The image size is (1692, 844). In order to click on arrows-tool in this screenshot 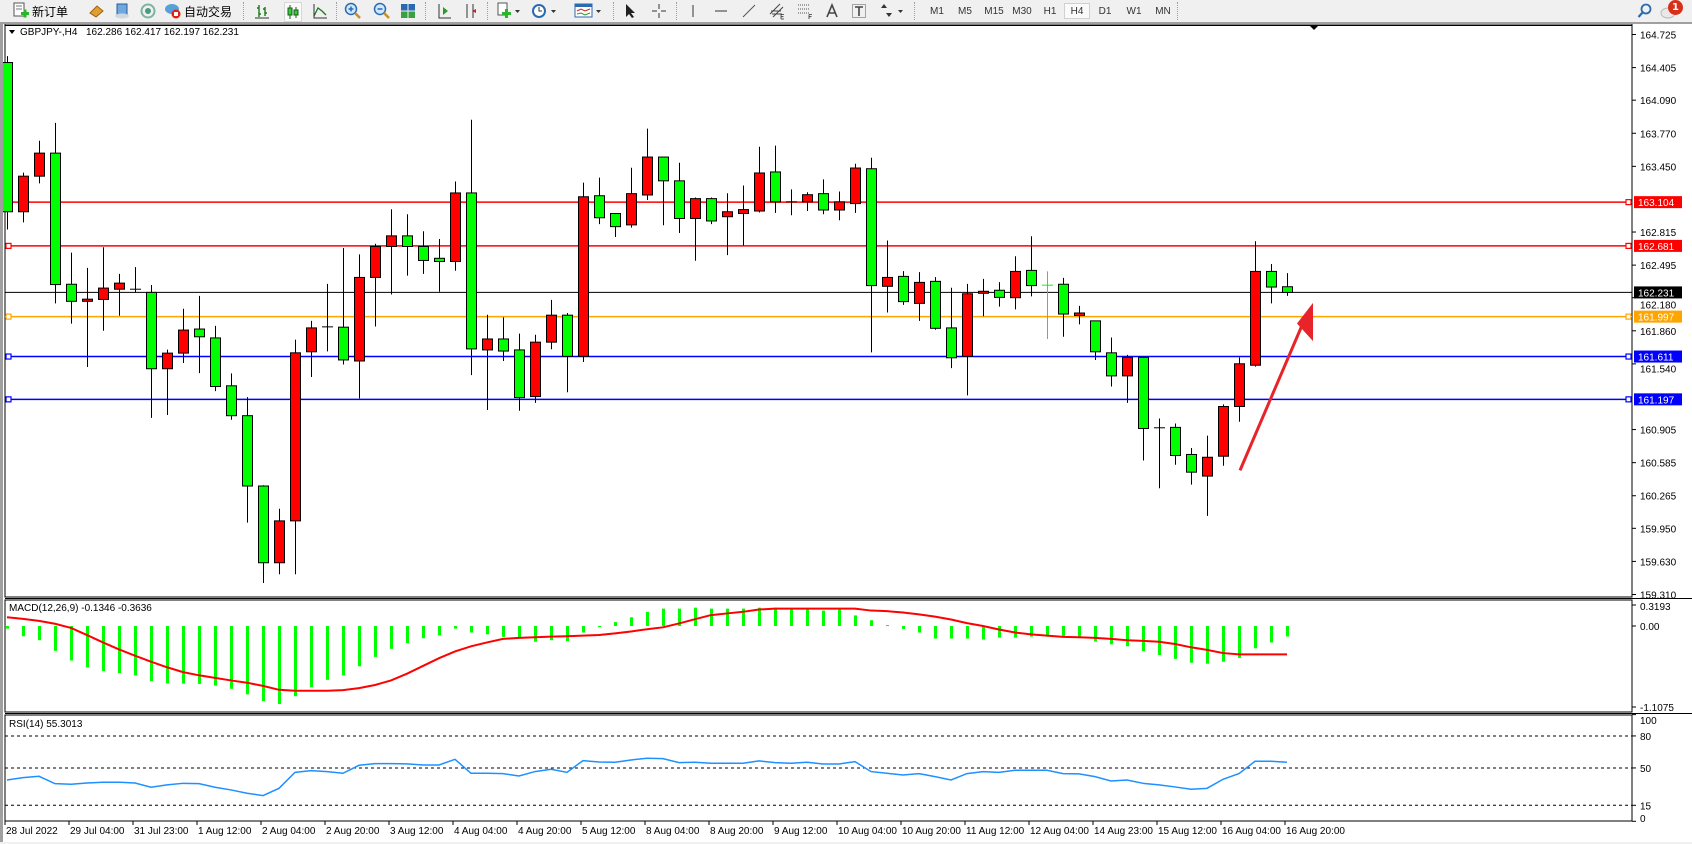, I will do `click(892, 11)`.